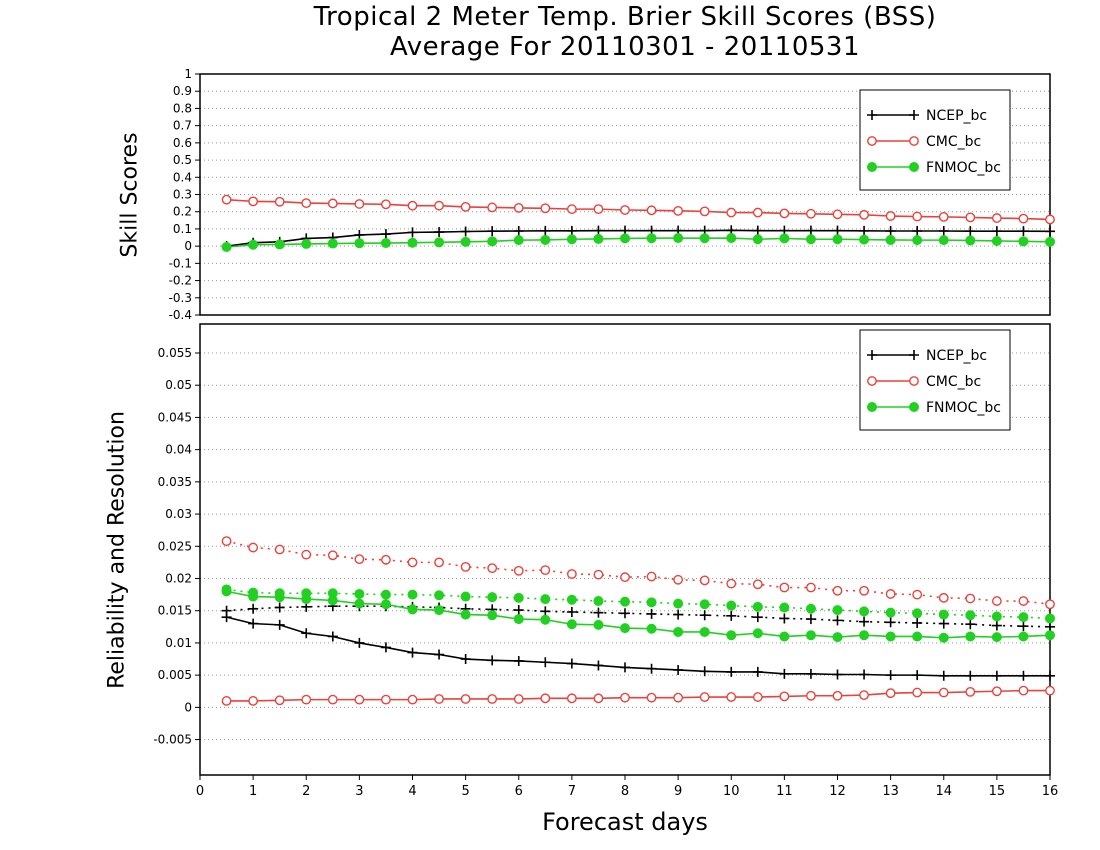  I want to click on x-tick-label: 9, so click(678, 791).